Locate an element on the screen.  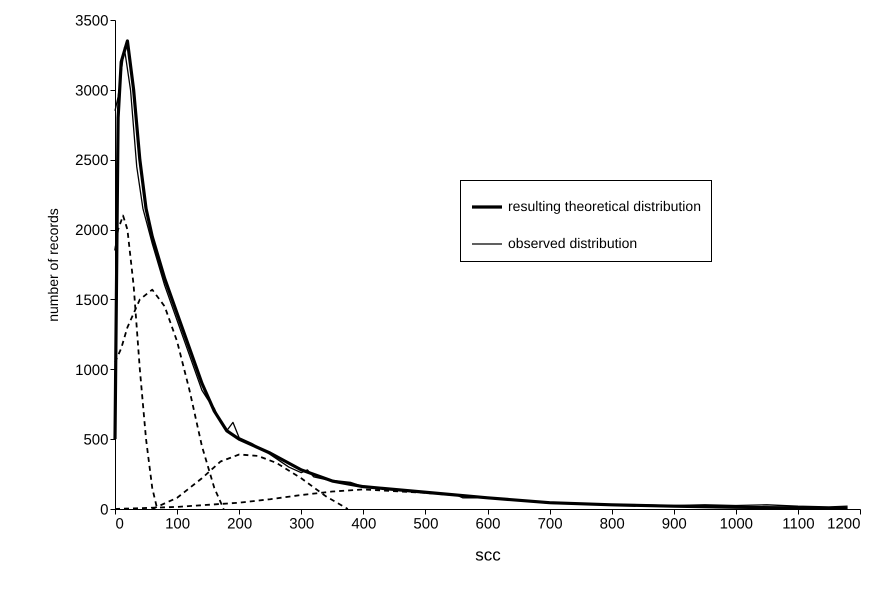
y-tick-label: 2500 is located at coordinates (91, 161).